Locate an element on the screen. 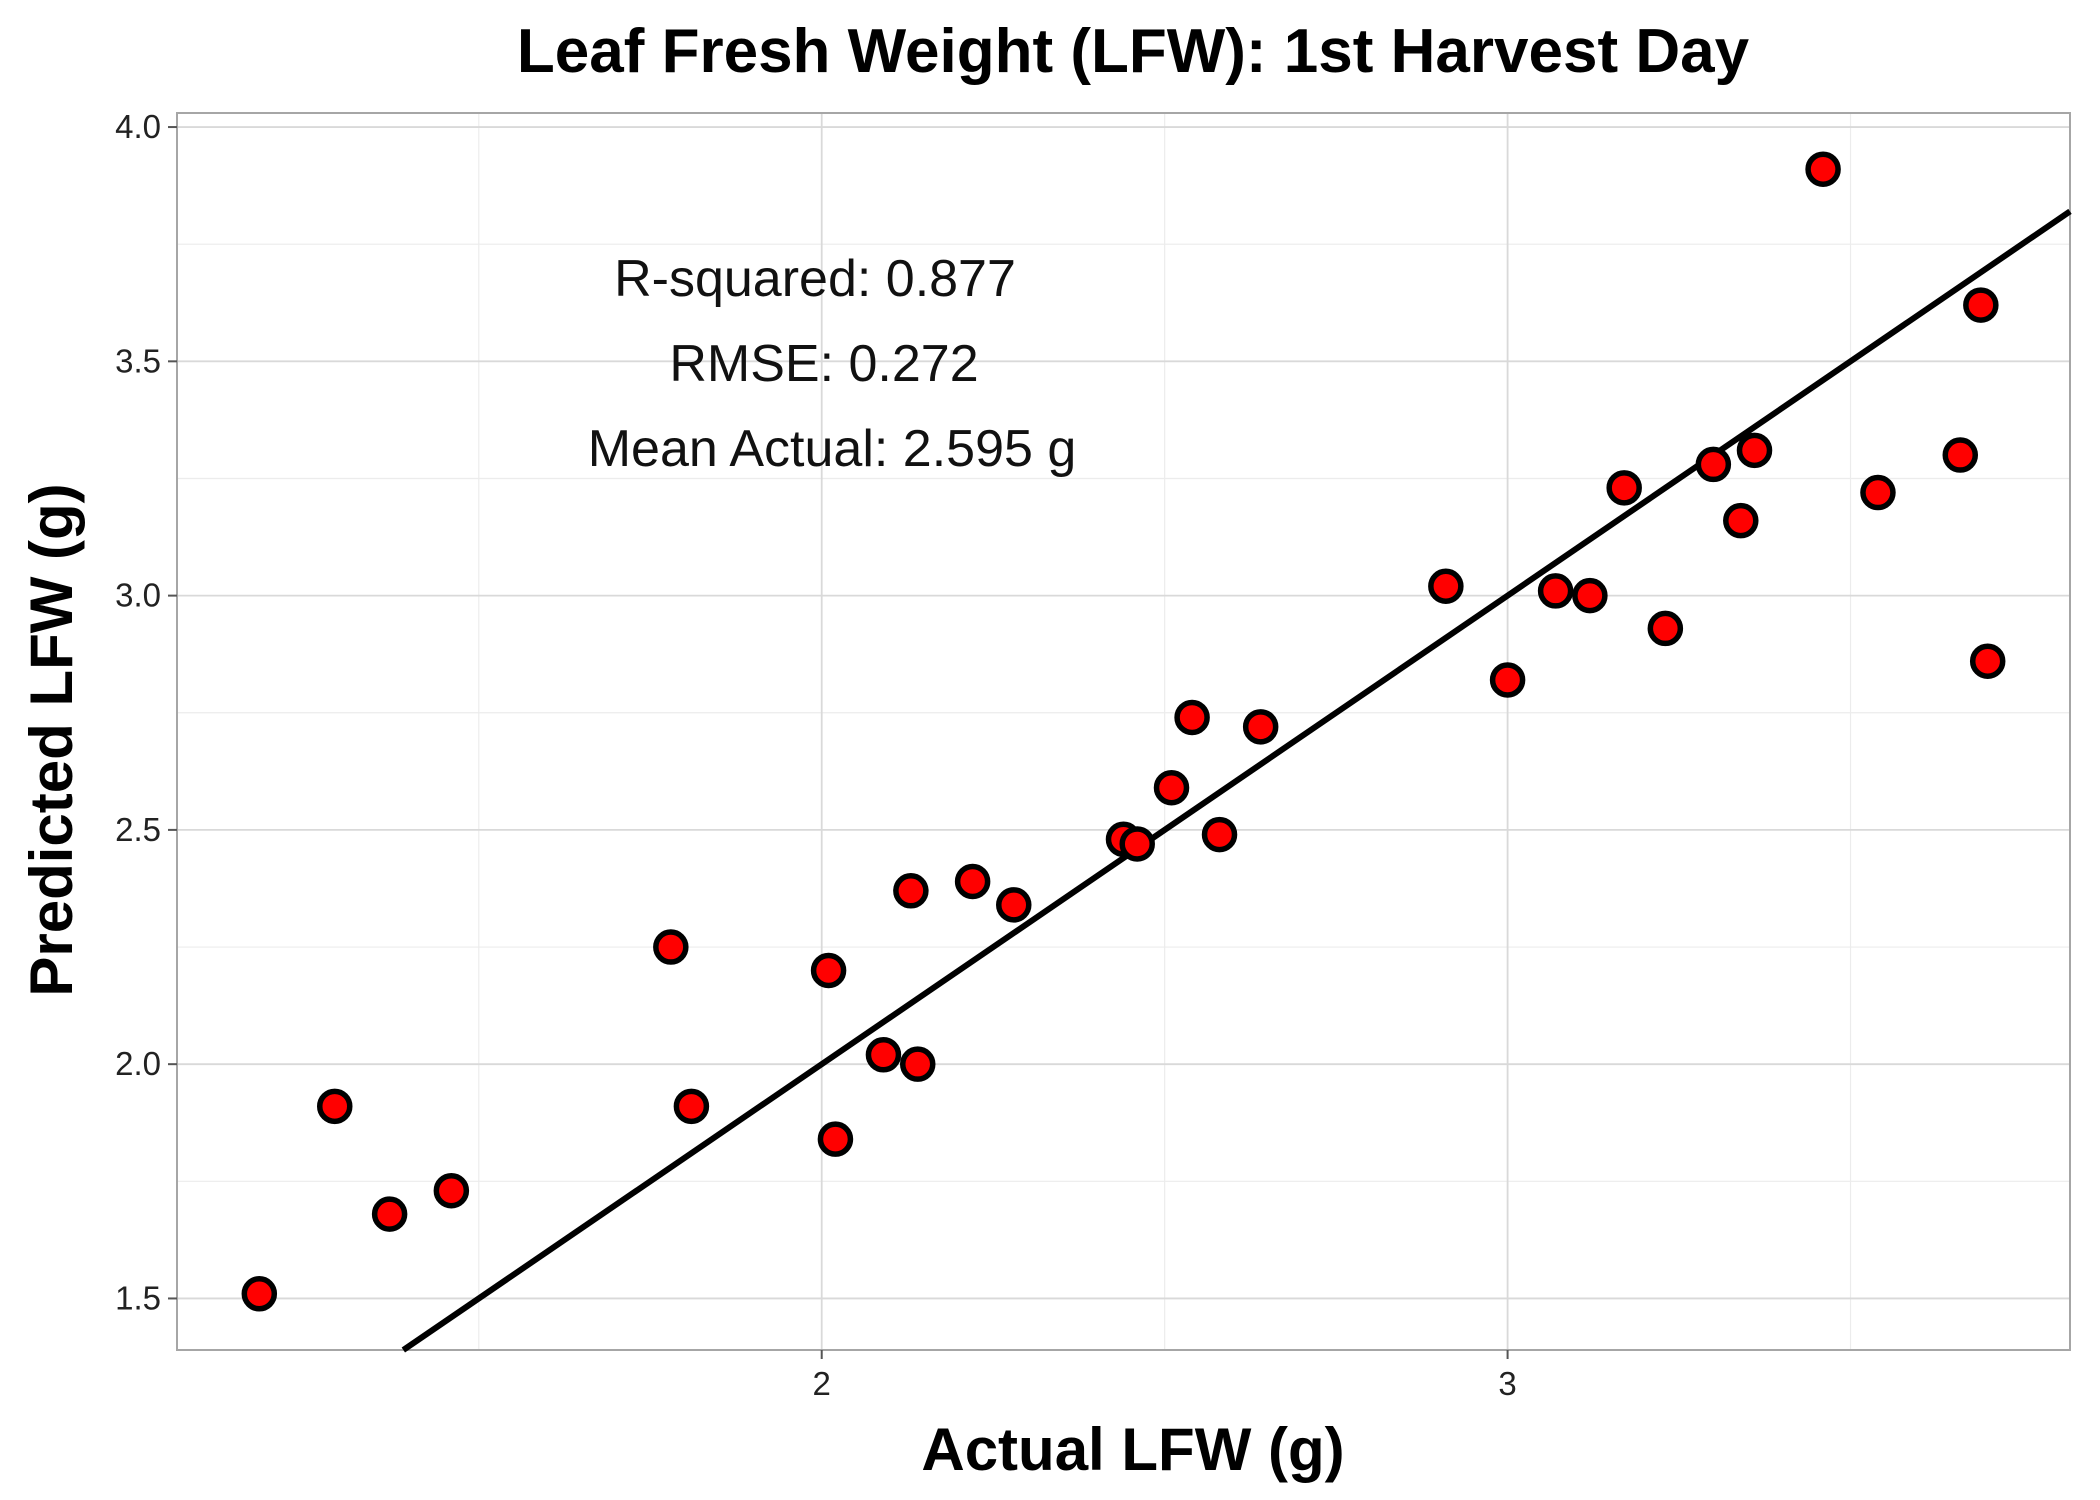  rmse-annotation: RMSE: 0.272 is located at coordinates (823, 364).